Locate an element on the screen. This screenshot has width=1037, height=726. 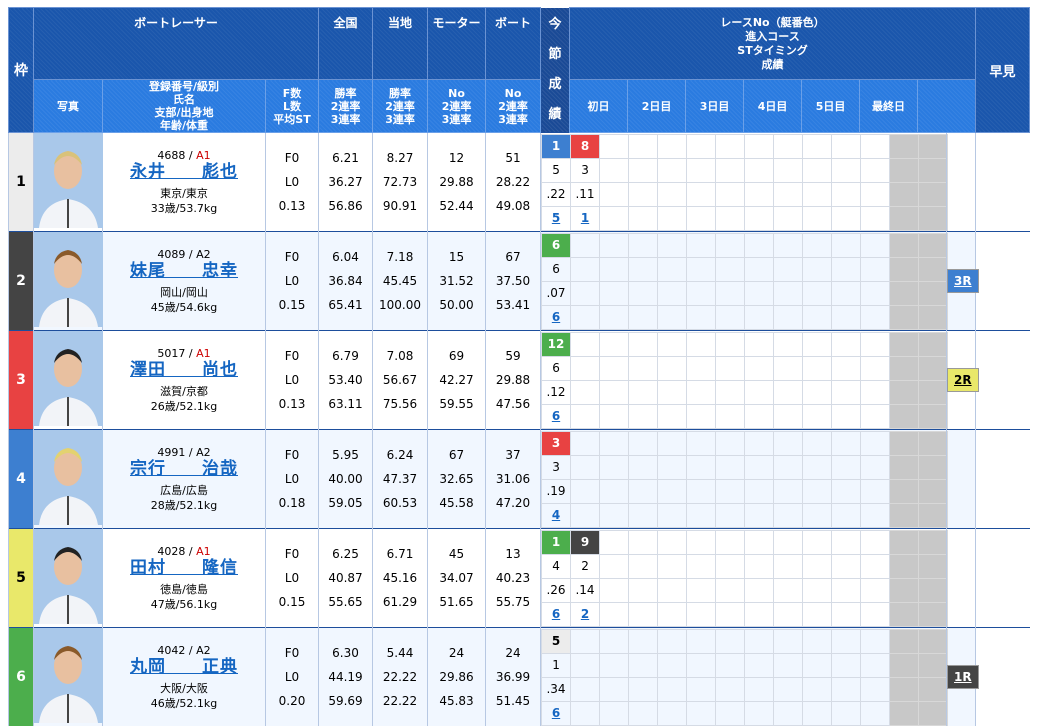
boa-value: 53.41 is located at coordinates (513, 305).